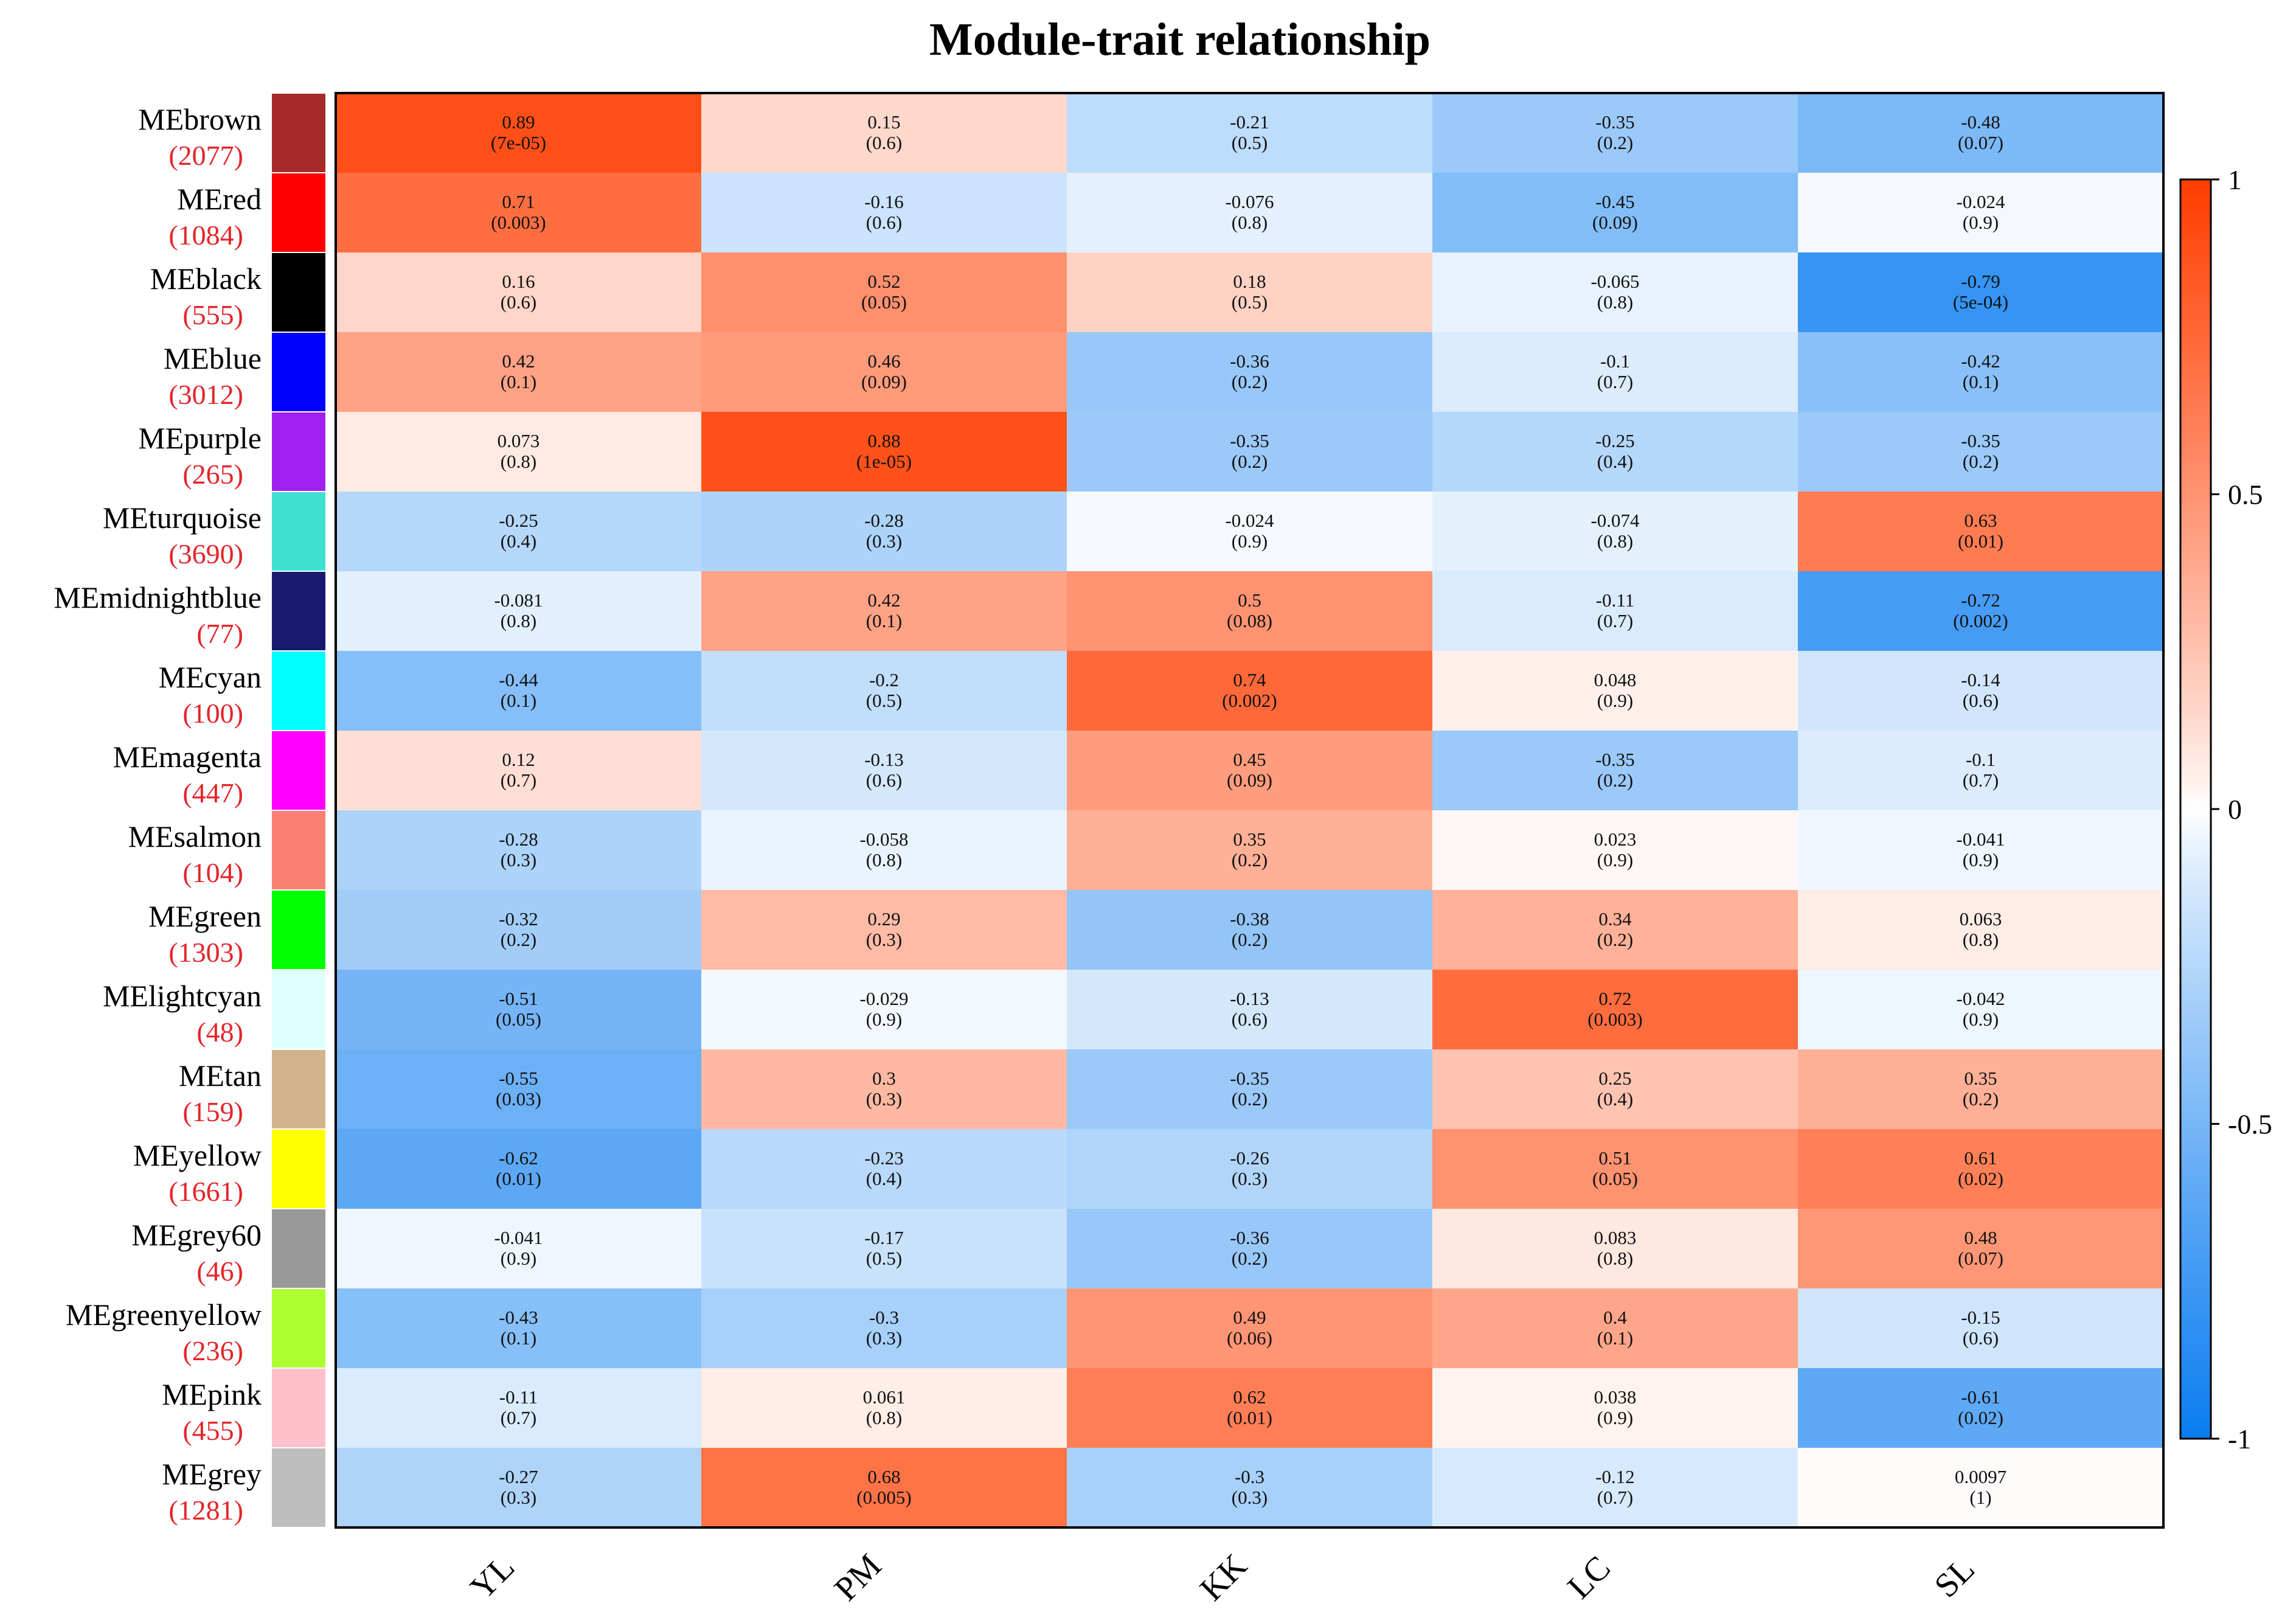  I want to click on cell-correlation: -0.48, so click(1980, 122).